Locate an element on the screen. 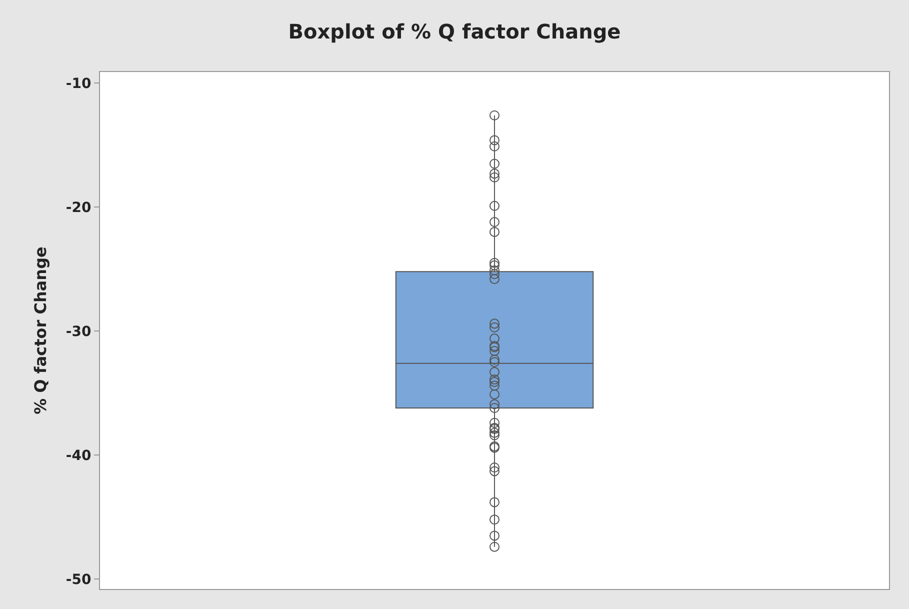  y-tick-label: -30 is located at coordinates (79, 332).